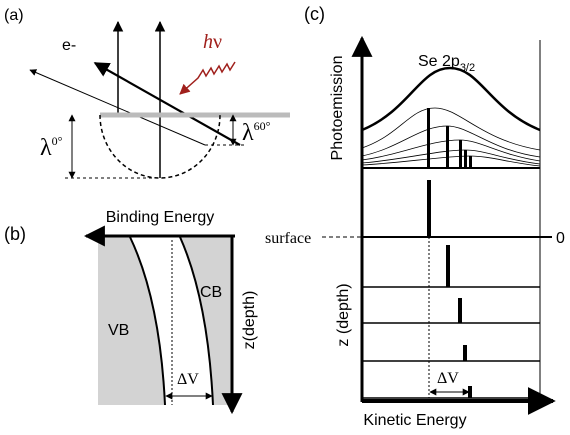 Image resolution: width=570 pixels, height=435 pixels. Describe the element at coordinates (211, 292) in the screenshot. I see `cb-label: CB` at that location.